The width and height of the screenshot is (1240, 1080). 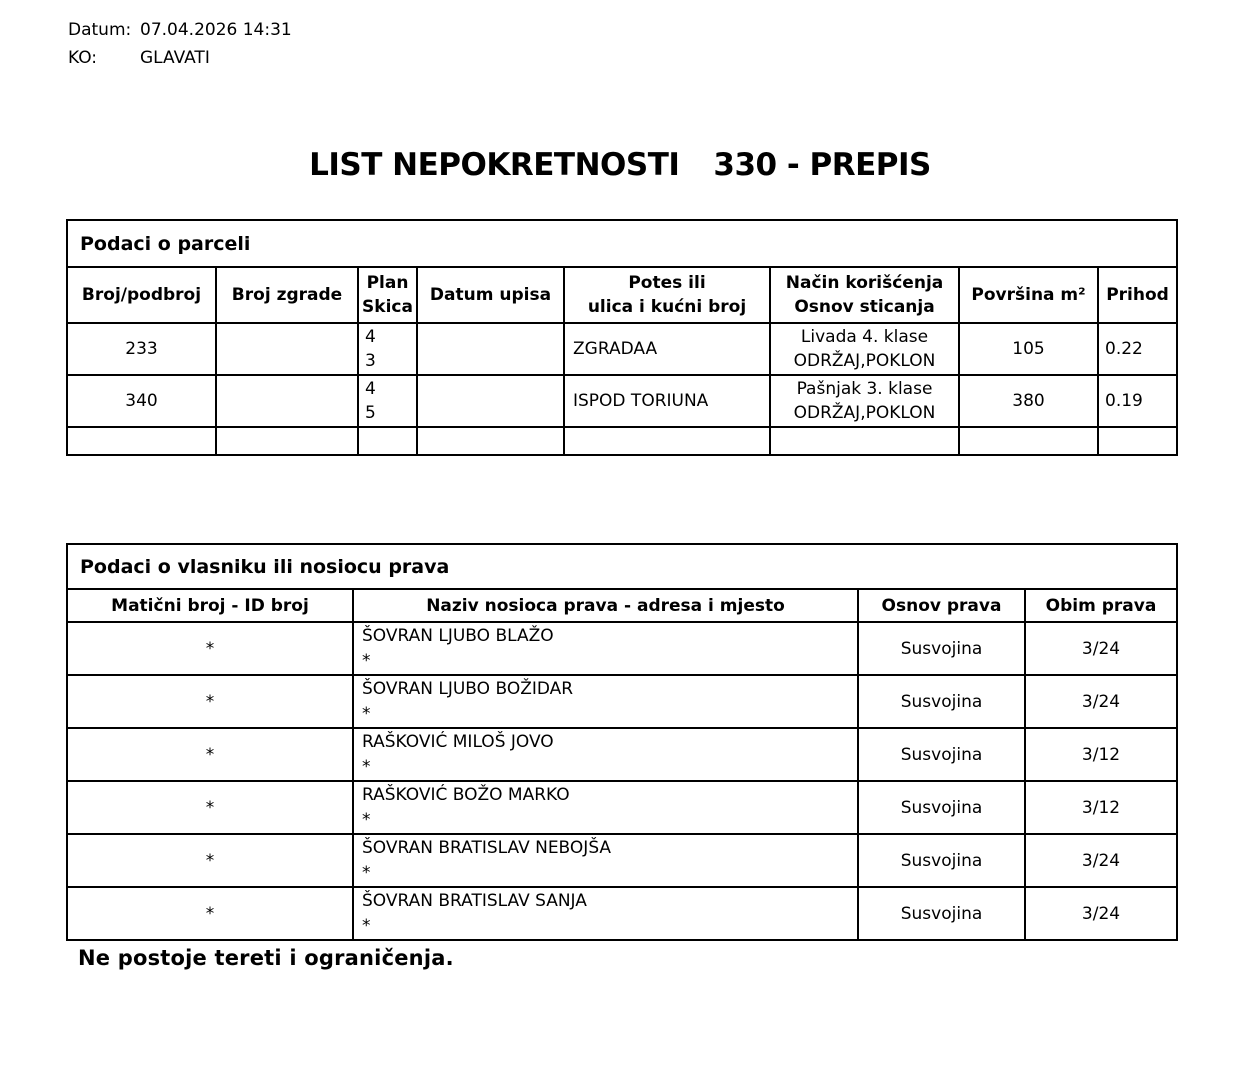 What do you see at coordinates (1028, 401) in the screenshot?
I see `cell-povrsina: 380` at bounding box center [1028, 401].